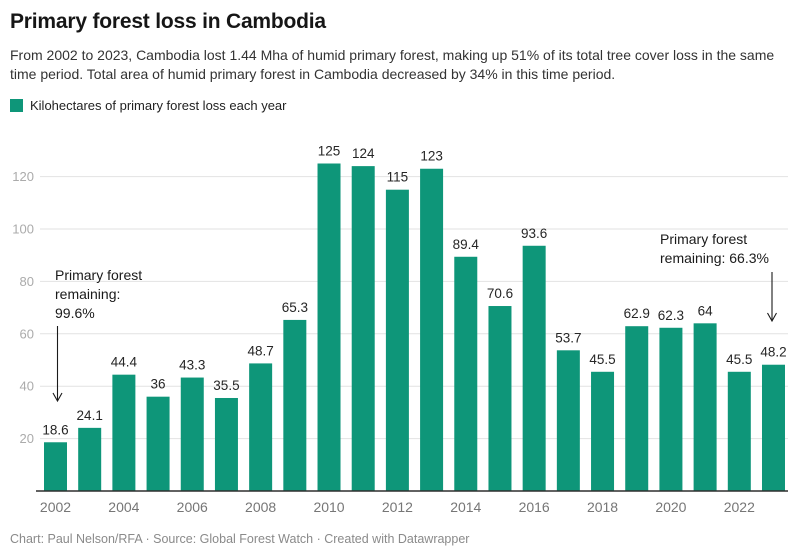 This screenshot has height=556, width=800. I want to click on bar-2005, so click(158, 443).